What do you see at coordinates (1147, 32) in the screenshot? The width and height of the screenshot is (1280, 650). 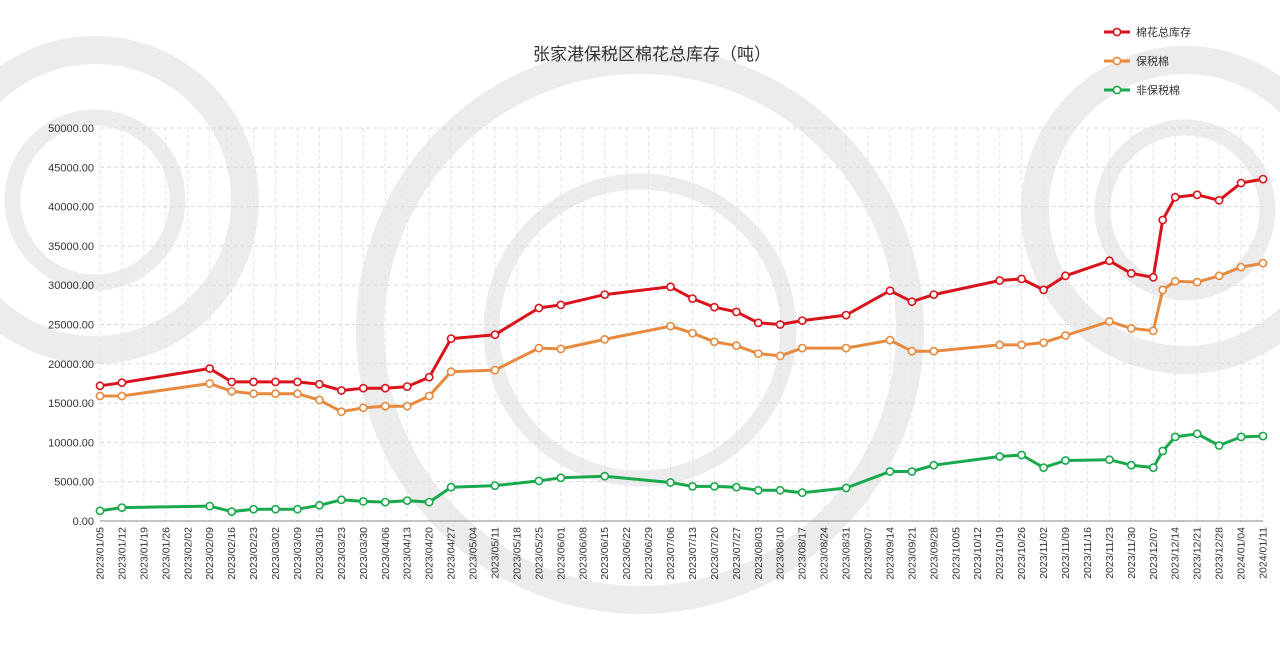 I see `legend-item-total: 棉花总库存` at bounding box center [1147, 32].